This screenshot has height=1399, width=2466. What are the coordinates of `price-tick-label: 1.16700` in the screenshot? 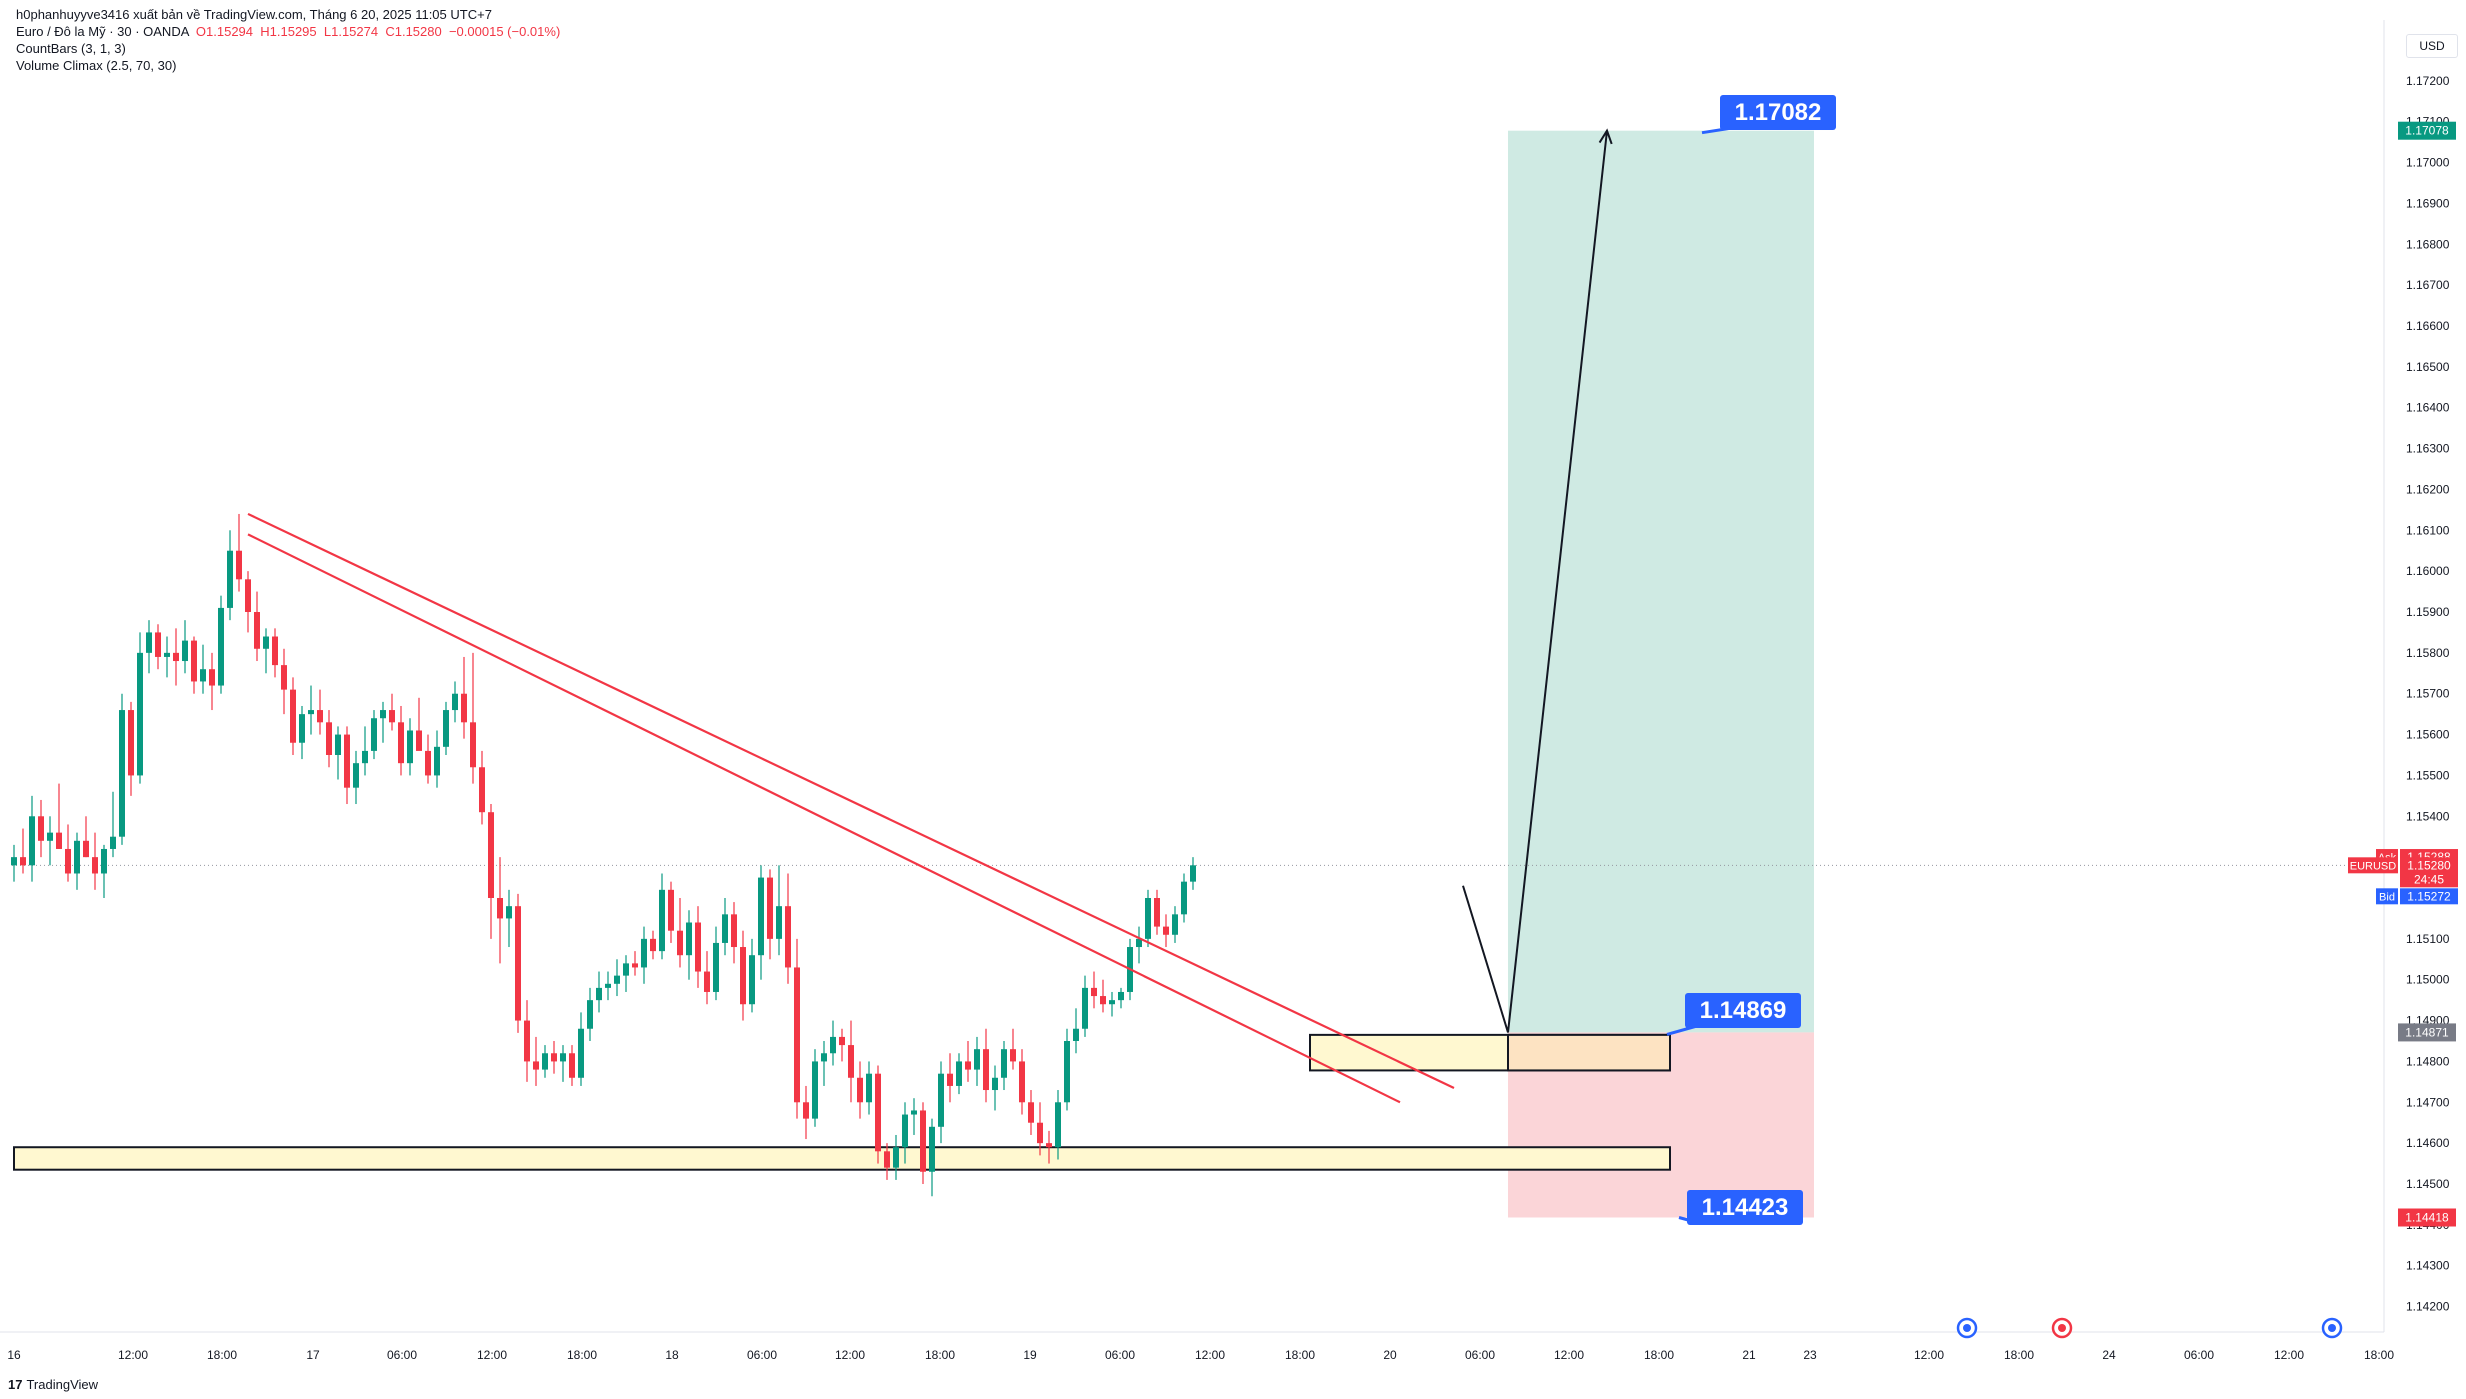 It's located at (2428, 285).